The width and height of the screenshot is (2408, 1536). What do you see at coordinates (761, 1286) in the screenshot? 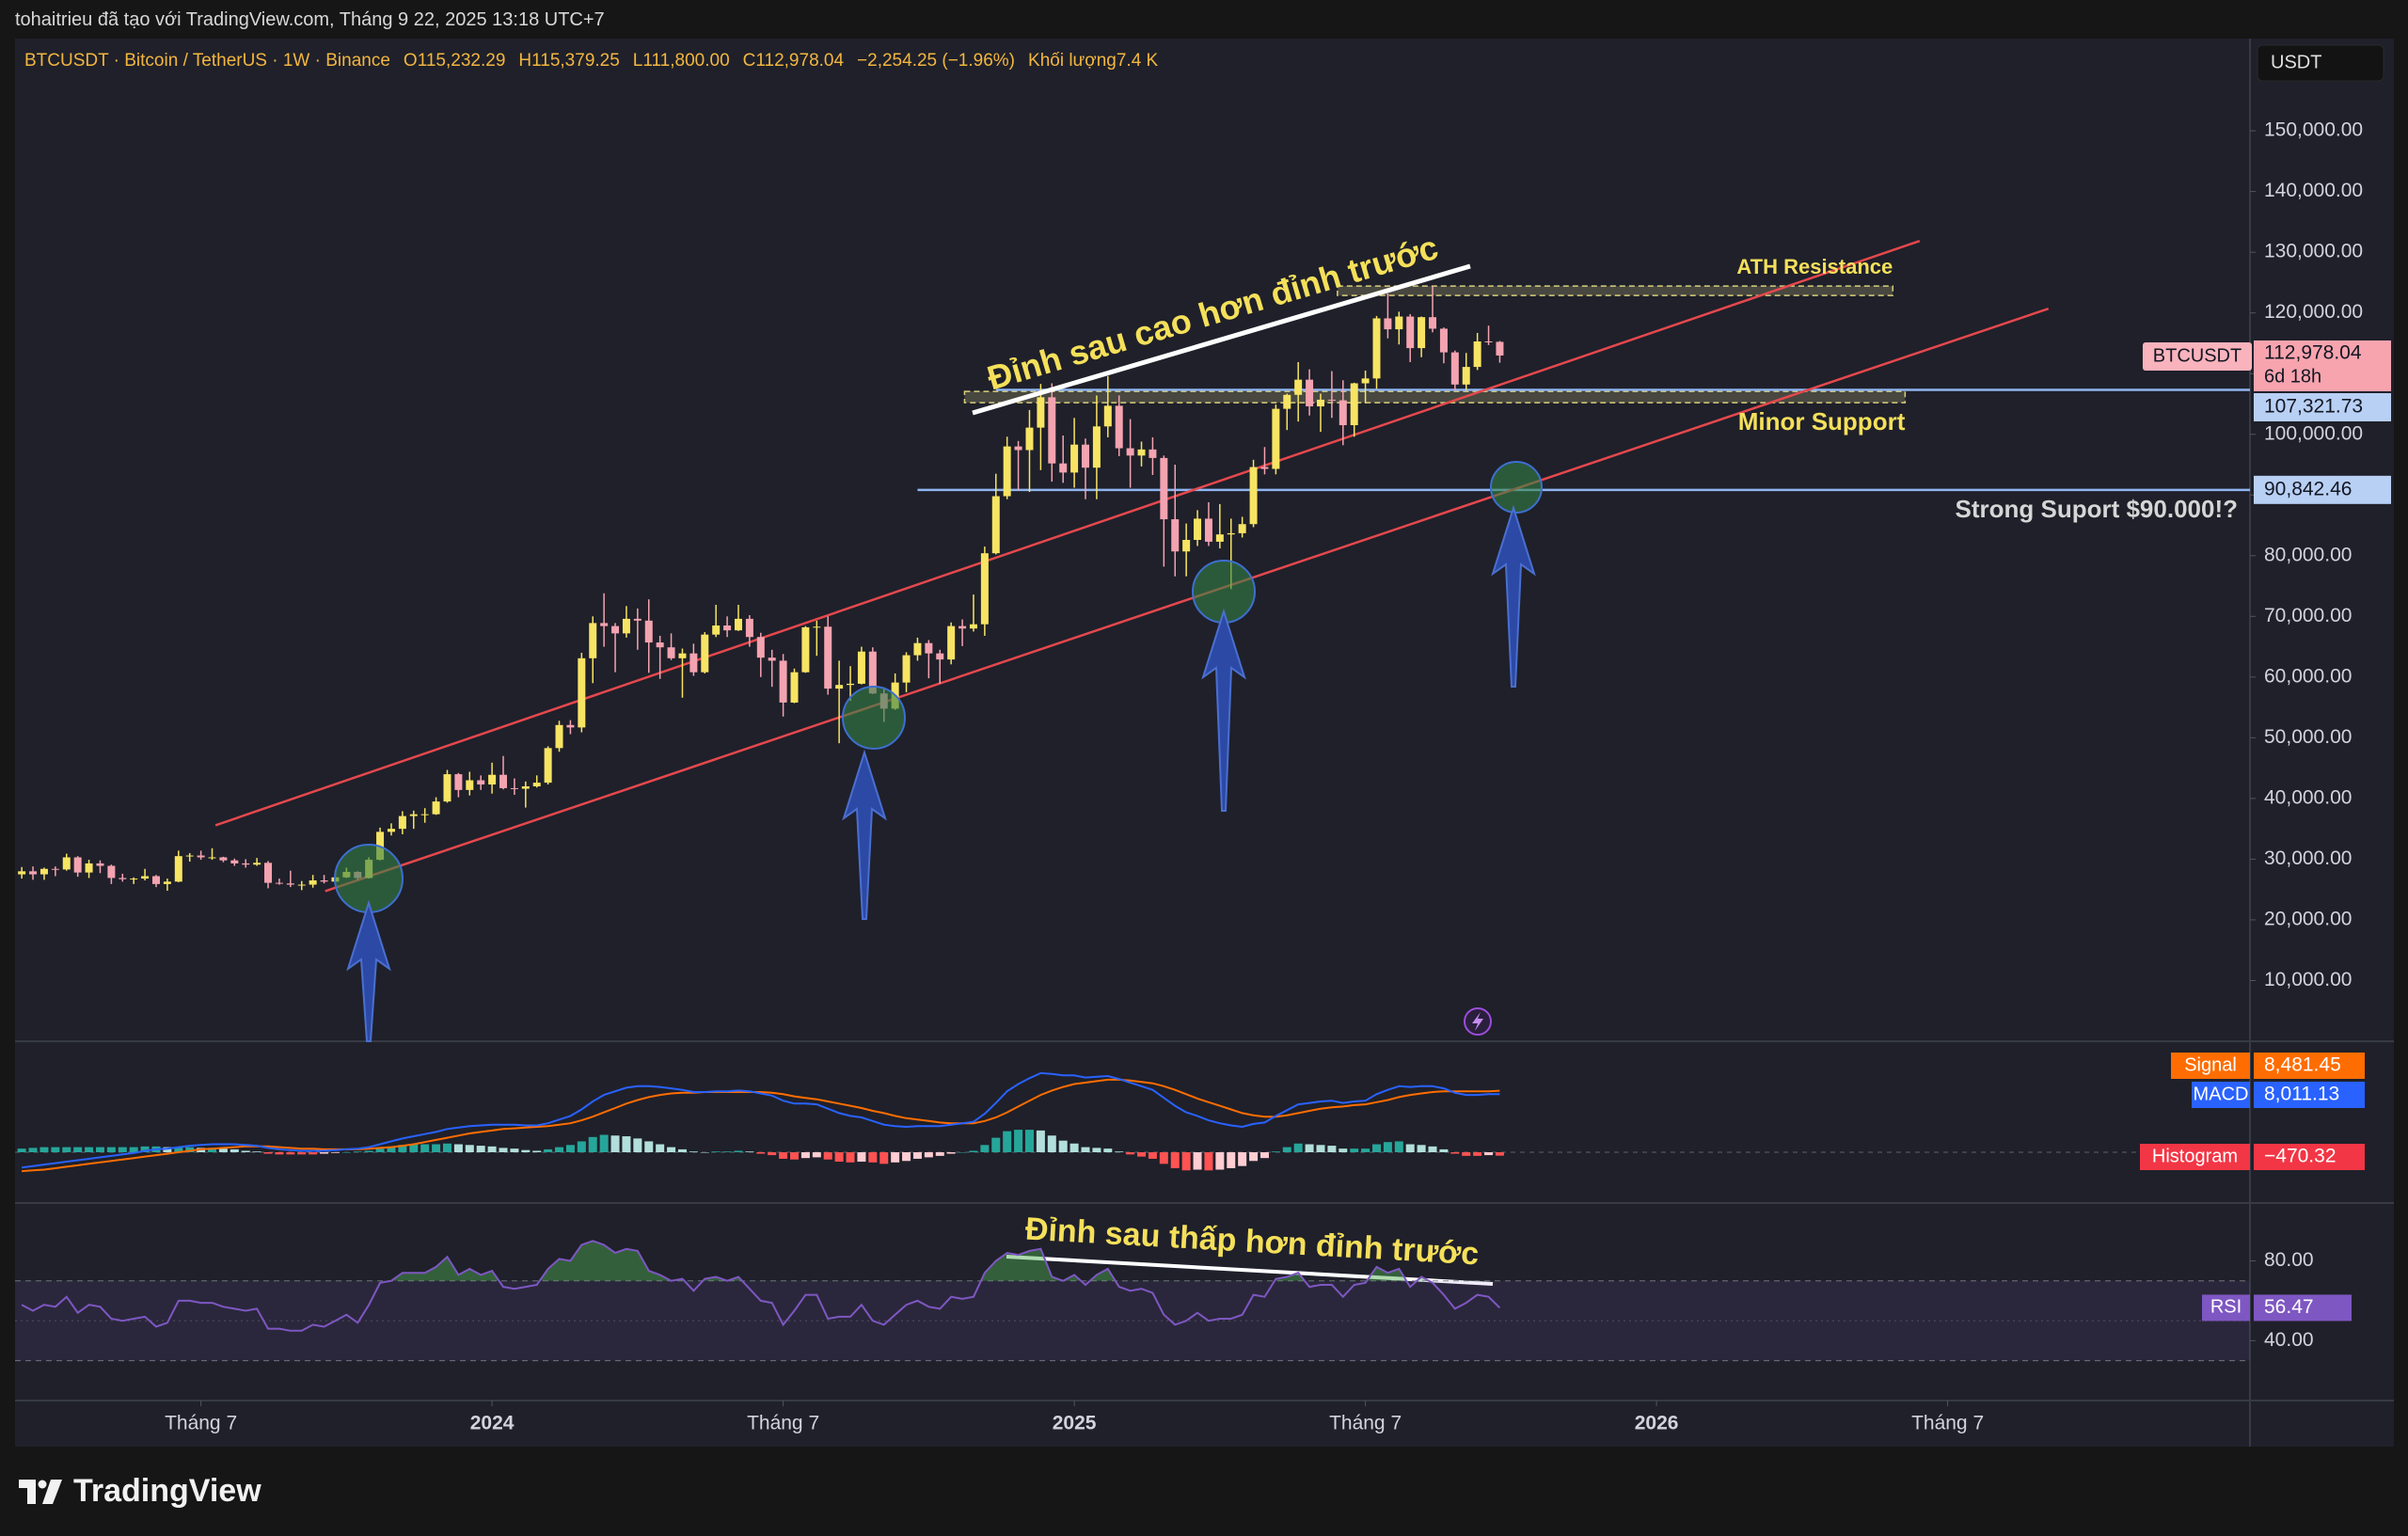
I see `rsi-line` at bounding box center [761, 1286].